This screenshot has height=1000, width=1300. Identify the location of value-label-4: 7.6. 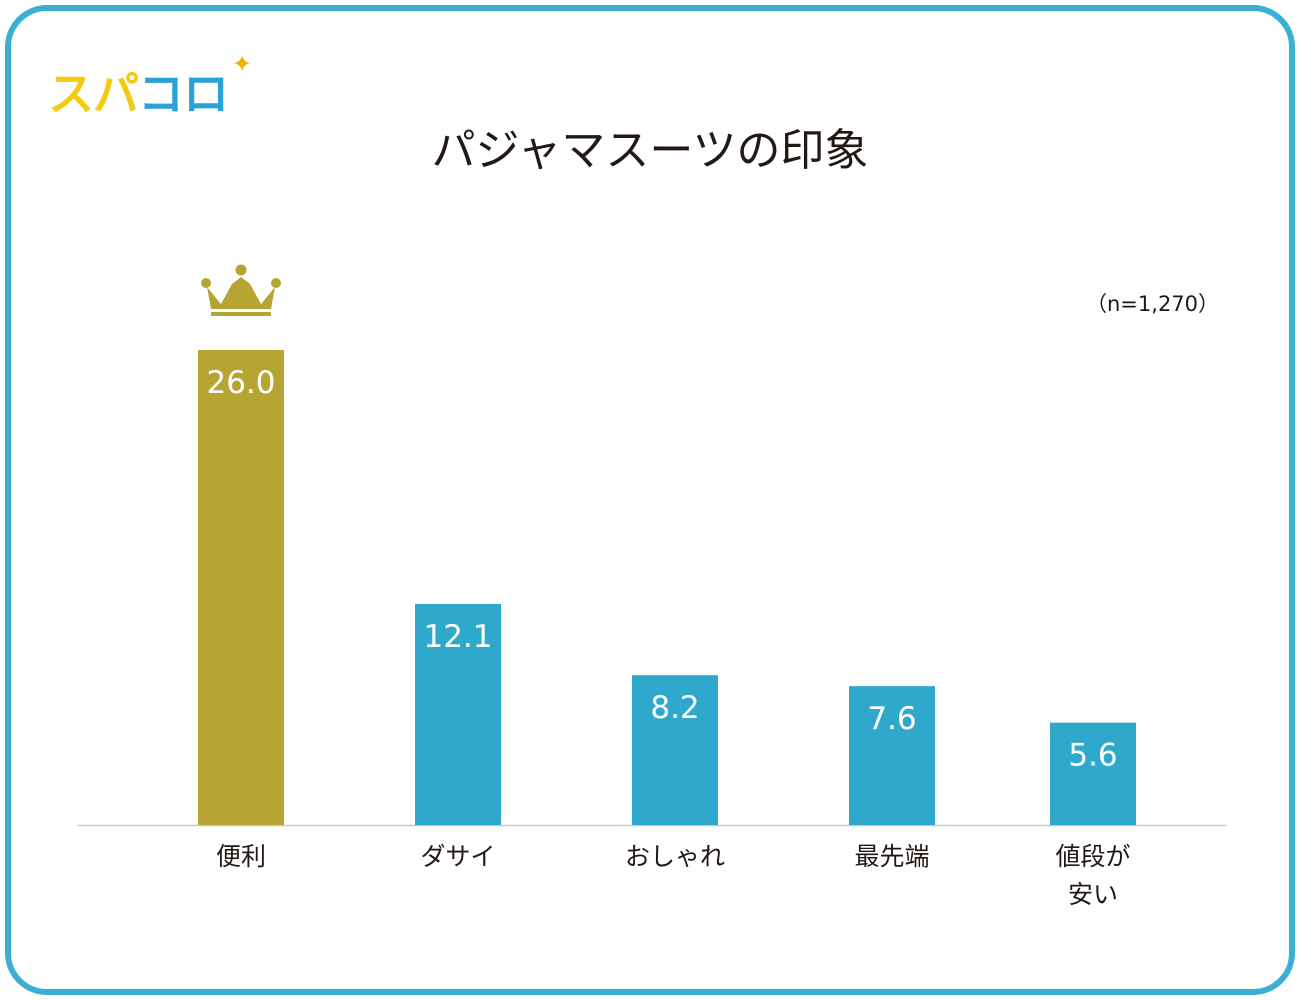
(891, 719).